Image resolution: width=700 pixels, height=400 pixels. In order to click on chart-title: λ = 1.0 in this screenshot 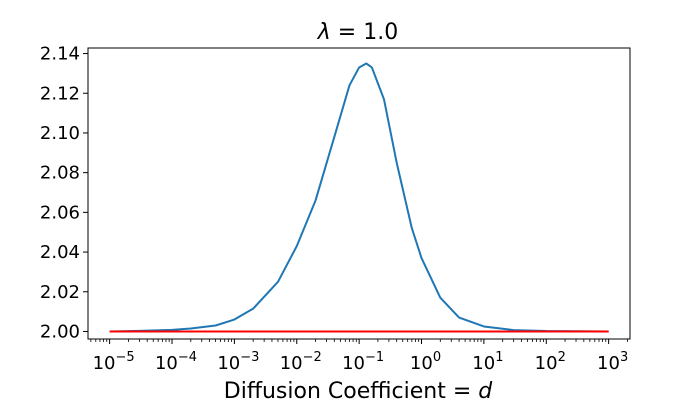, I will do `click(357, 32)`.